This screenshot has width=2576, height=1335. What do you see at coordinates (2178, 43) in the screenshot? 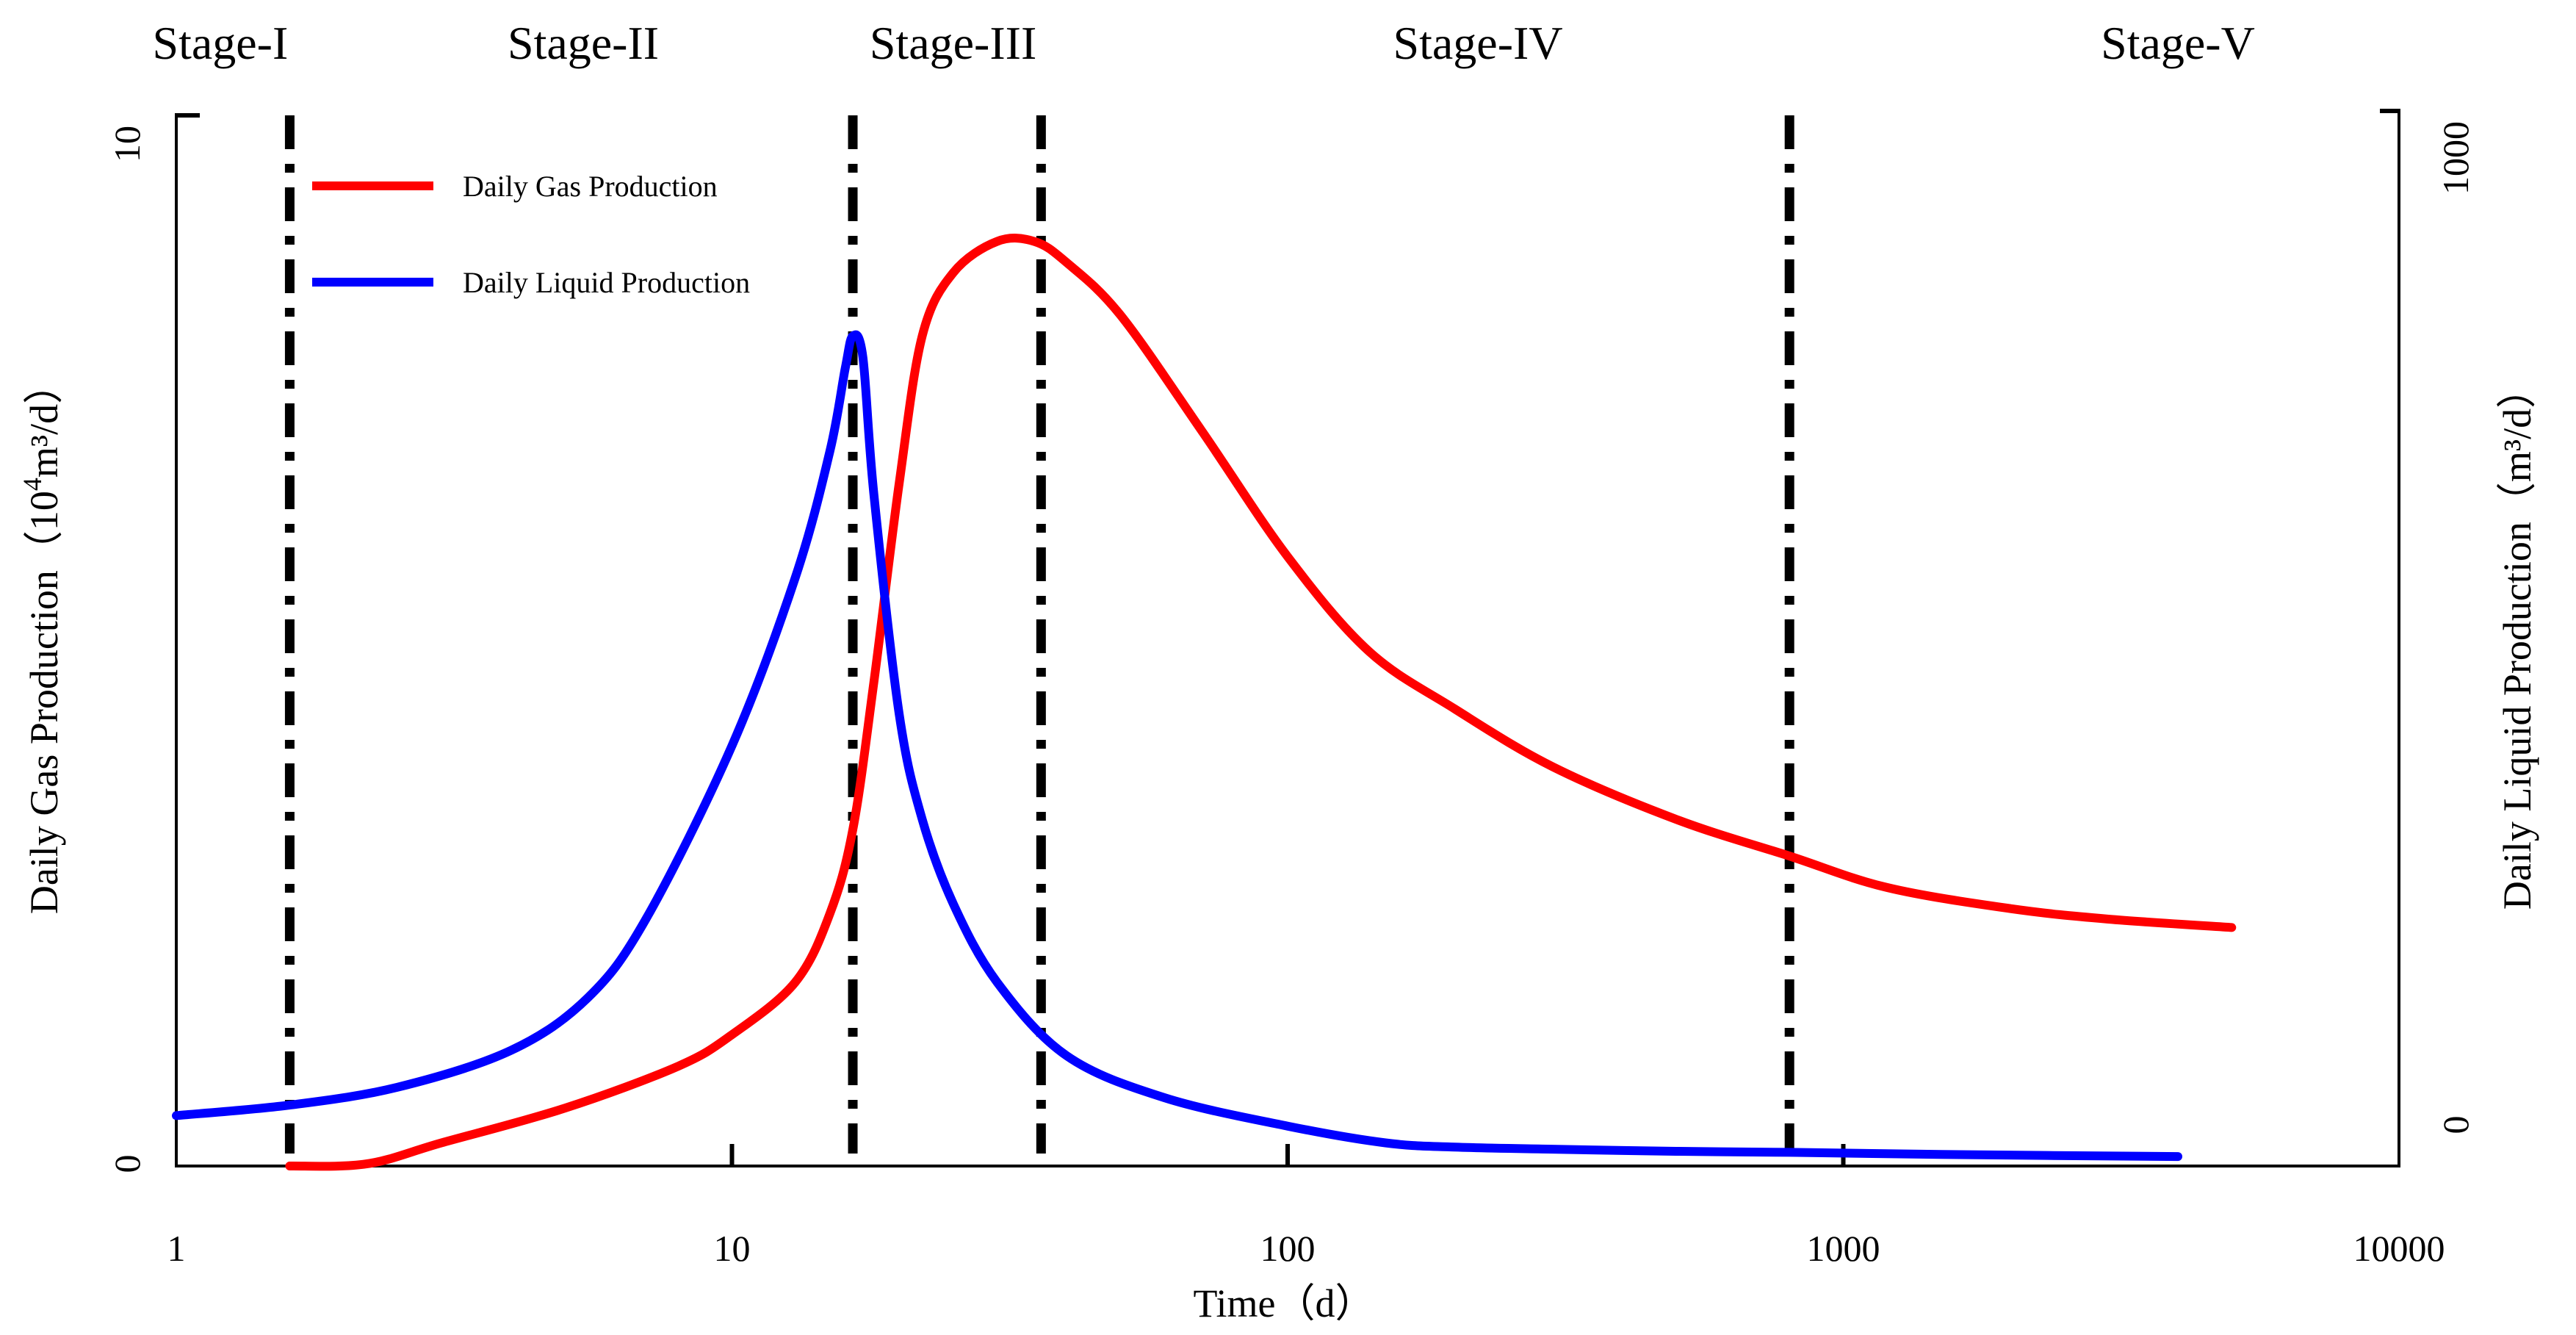
I see `stage-label-5: Stage-V` at bounding box center [2178, 43].